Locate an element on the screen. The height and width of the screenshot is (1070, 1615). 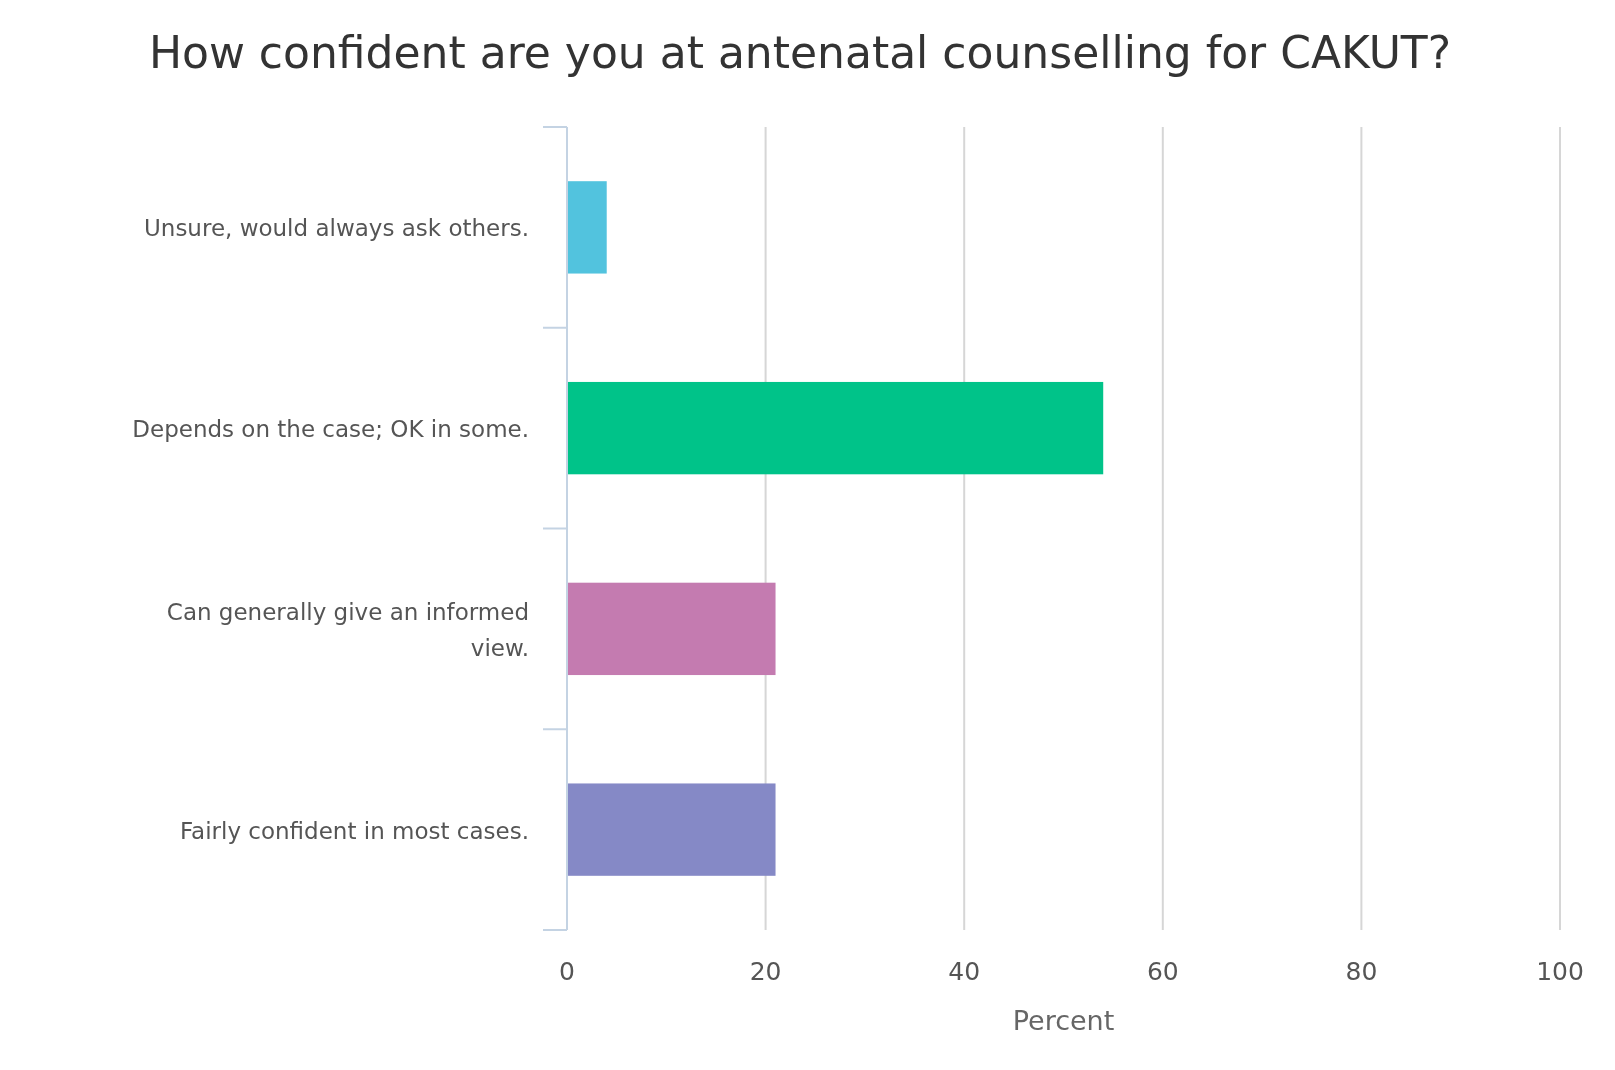
y-tick-label: Can generally give an informed view. is located at coordinates (347, 629).